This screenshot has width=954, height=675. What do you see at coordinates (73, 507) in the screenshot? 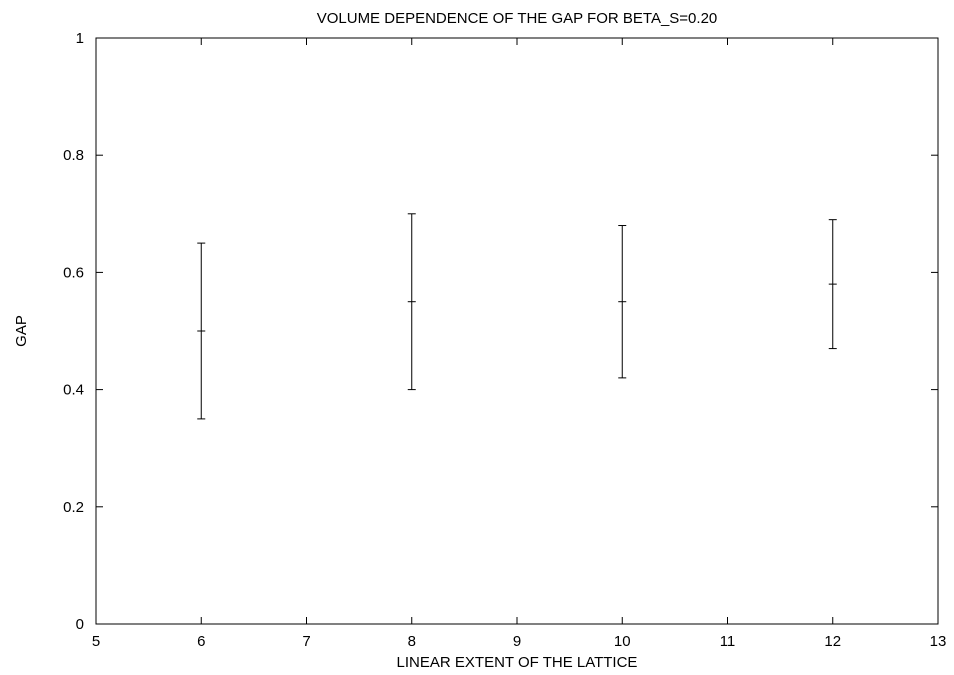
I see `y-tick-label: 0.2` at bounding box center [73, 507].